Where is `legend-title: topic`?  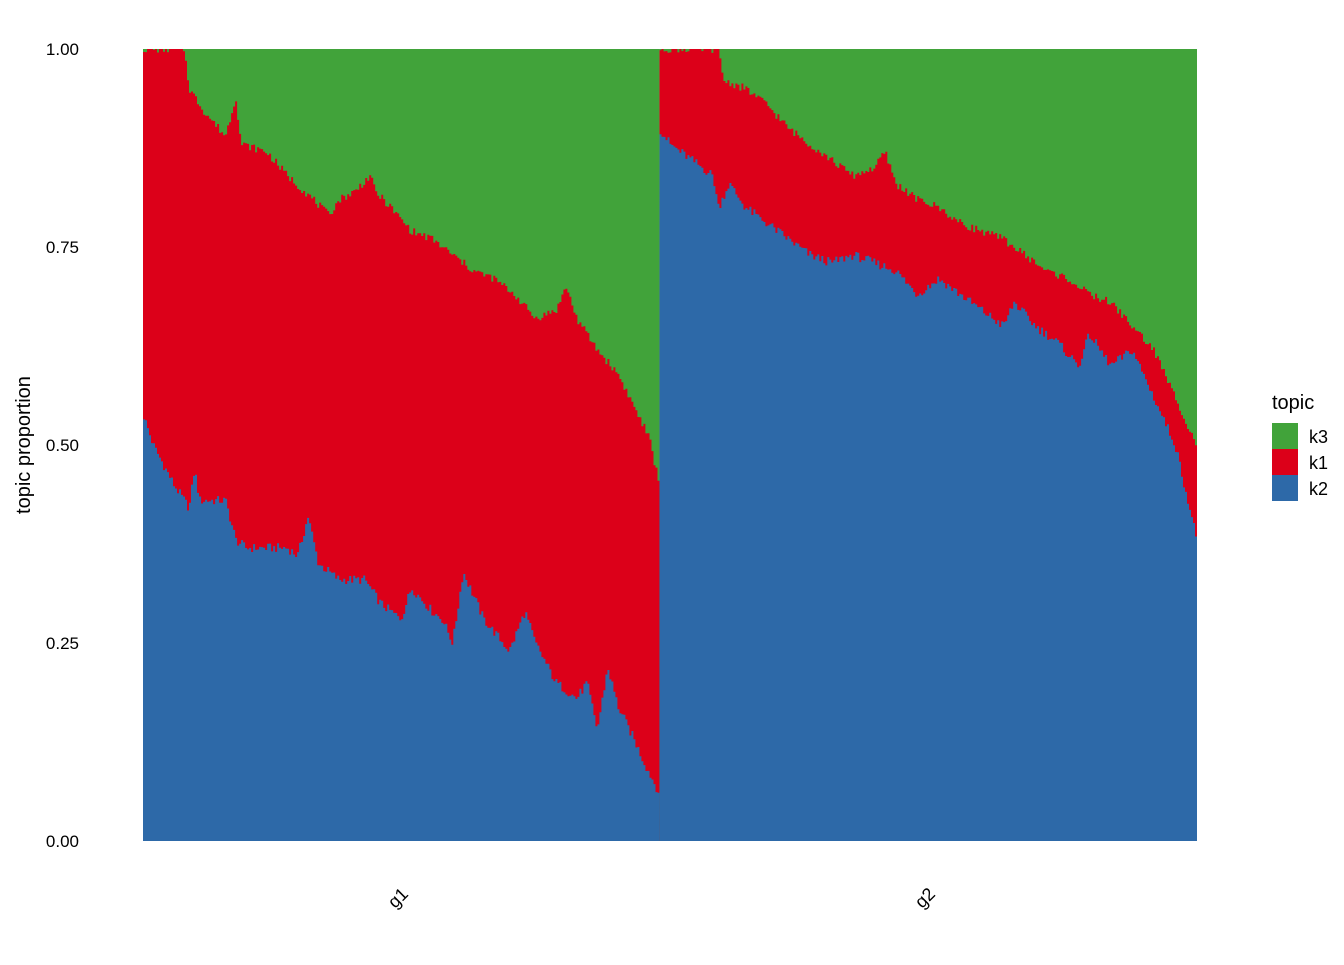
legend-title: topic is located at coordinates (1293, 403).